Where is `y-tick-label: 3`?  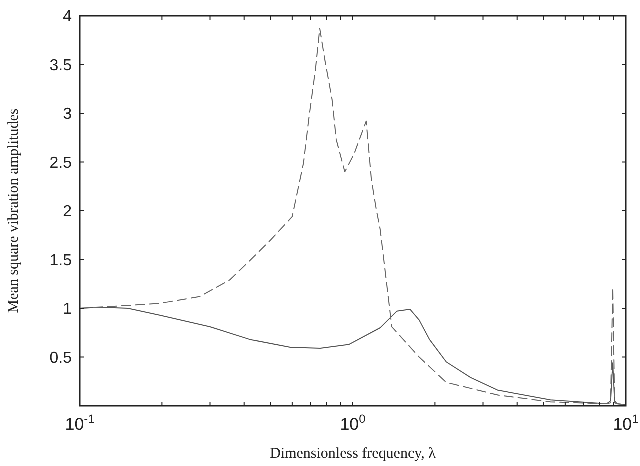
y-tick-label: 3 is located at coordinates (67, 115).